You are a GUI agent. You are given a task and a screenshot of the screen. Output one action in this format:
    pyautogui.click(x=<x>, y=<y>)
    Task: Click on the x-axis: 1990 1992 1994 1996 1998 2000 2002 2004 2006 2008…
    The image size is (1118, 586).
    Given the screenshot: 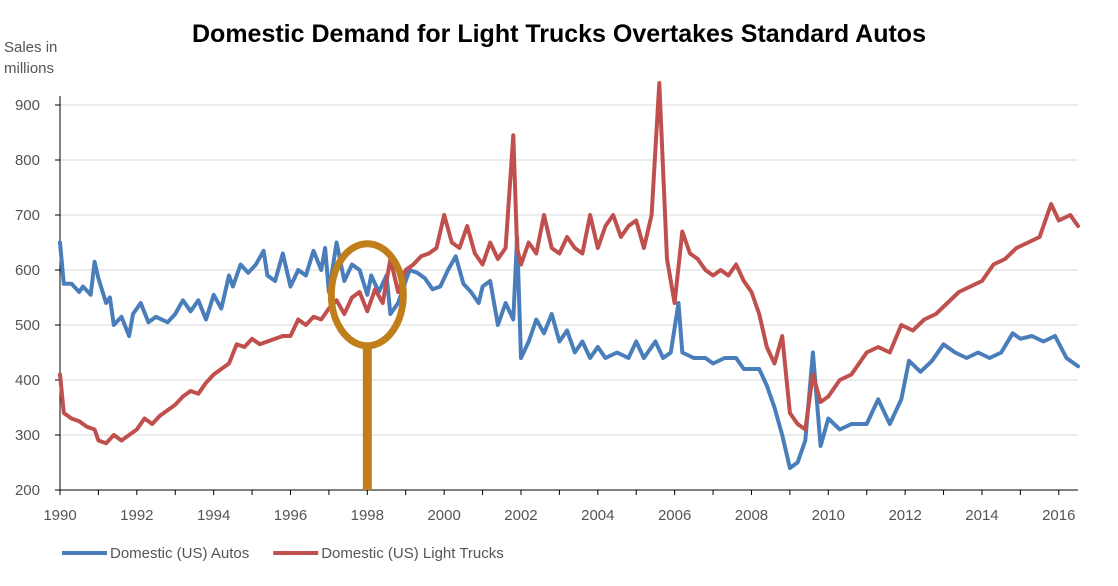 What is the action you would take?
    pyautogui.click(x=560, y=506)
    